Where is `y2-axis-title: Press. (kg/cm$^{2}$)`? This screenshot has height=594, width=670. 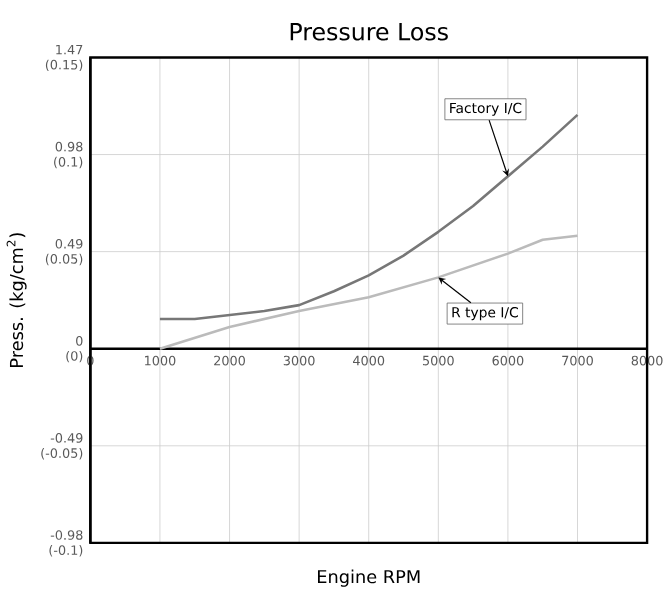 y2-axis-title: Press. (kg/cm$^{2}$) is located at coordinates (16, 300).